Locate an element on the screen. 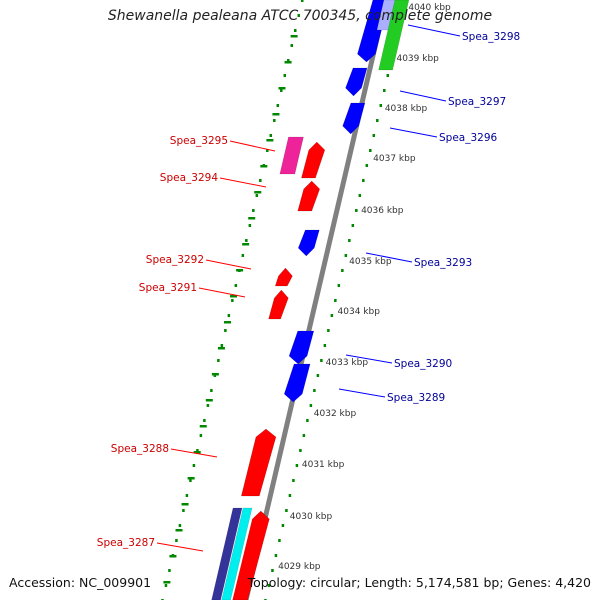  gene-label-left: Spea_3287 is located at coordinates (126, 543).